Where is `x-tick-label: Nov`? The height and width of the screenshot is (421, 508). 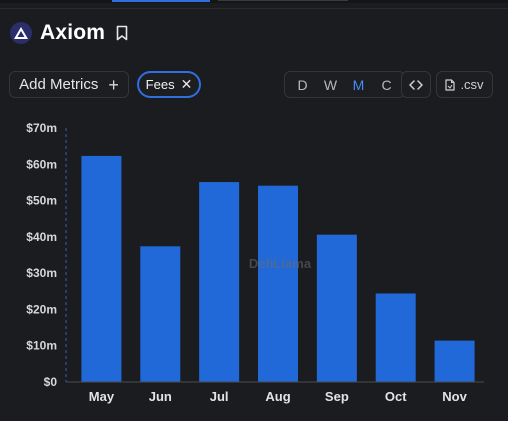 x-tick-label: Nov is located at coordinates (454, 396).